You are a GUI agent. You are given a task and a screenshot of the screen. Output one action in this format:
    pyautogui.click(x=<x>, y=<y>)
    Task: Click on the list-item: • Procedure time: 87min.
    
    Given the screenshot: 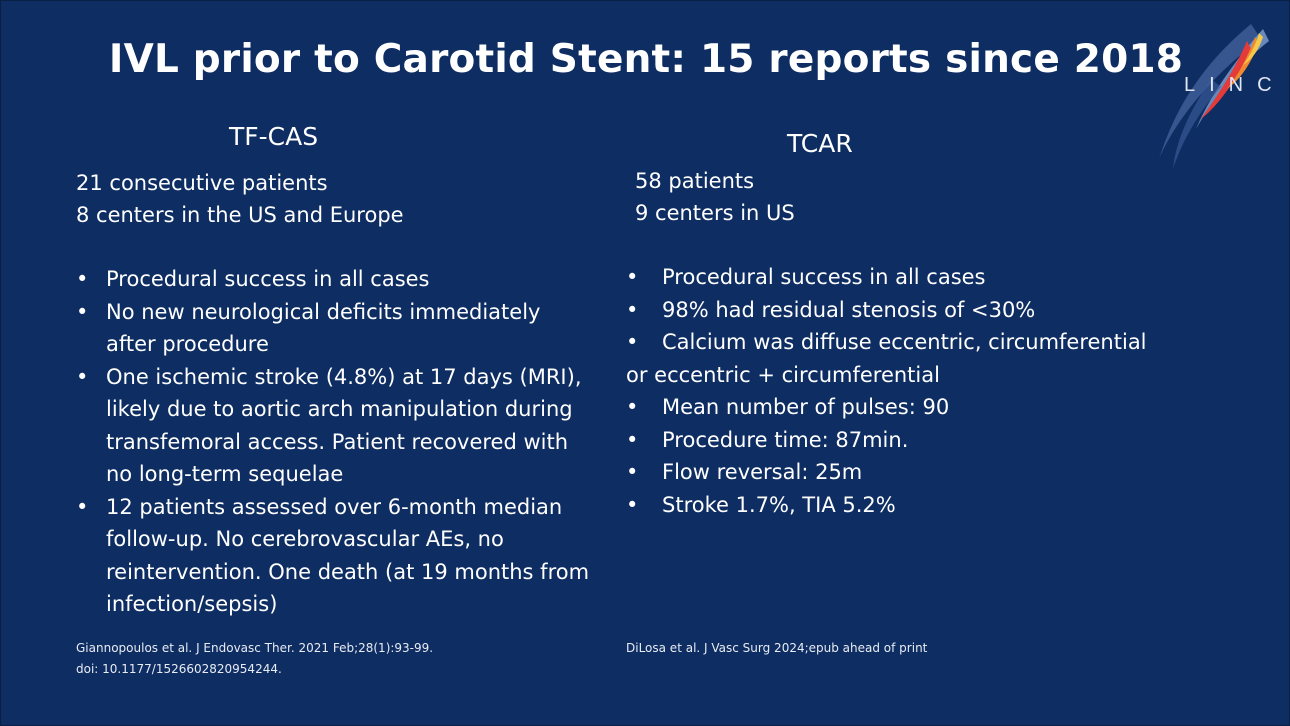 What is the action you would take?
    pyautogui.click(x=916, y=440)
    